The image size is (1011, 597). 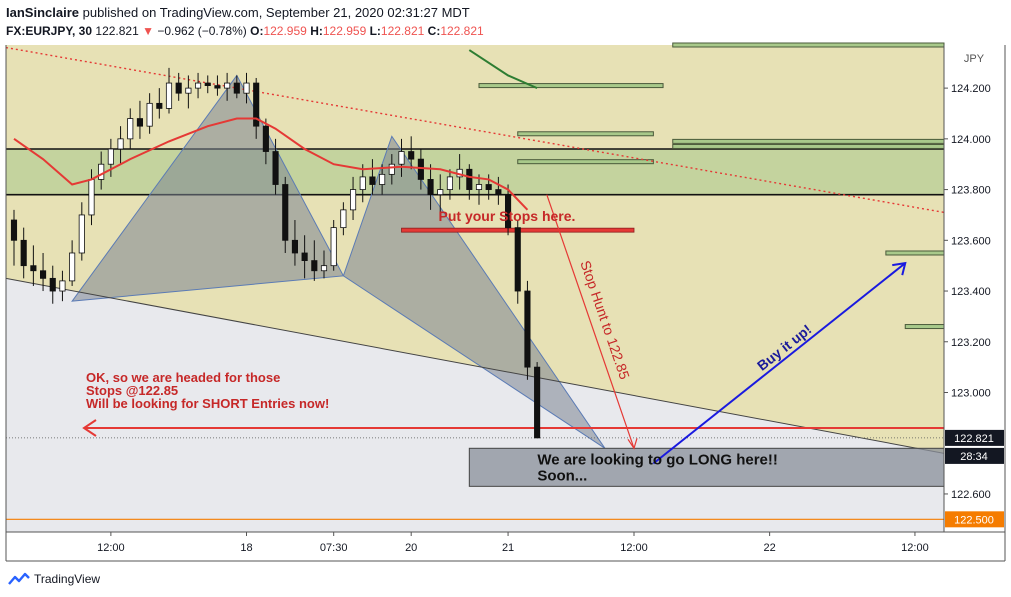 I want to click on price-change: −0.962 (−0.78%), so click(x=202, y=31).